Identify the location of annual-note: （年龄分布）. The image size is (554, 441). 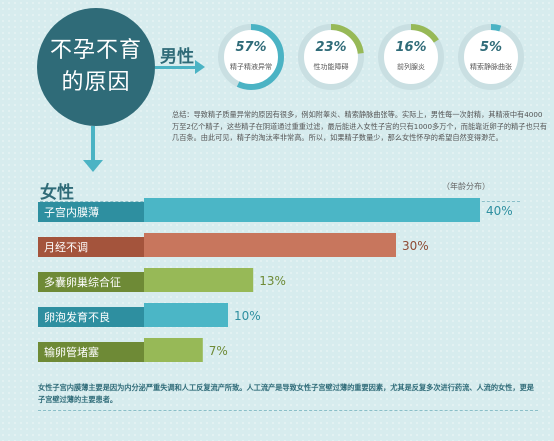
(466, 186).